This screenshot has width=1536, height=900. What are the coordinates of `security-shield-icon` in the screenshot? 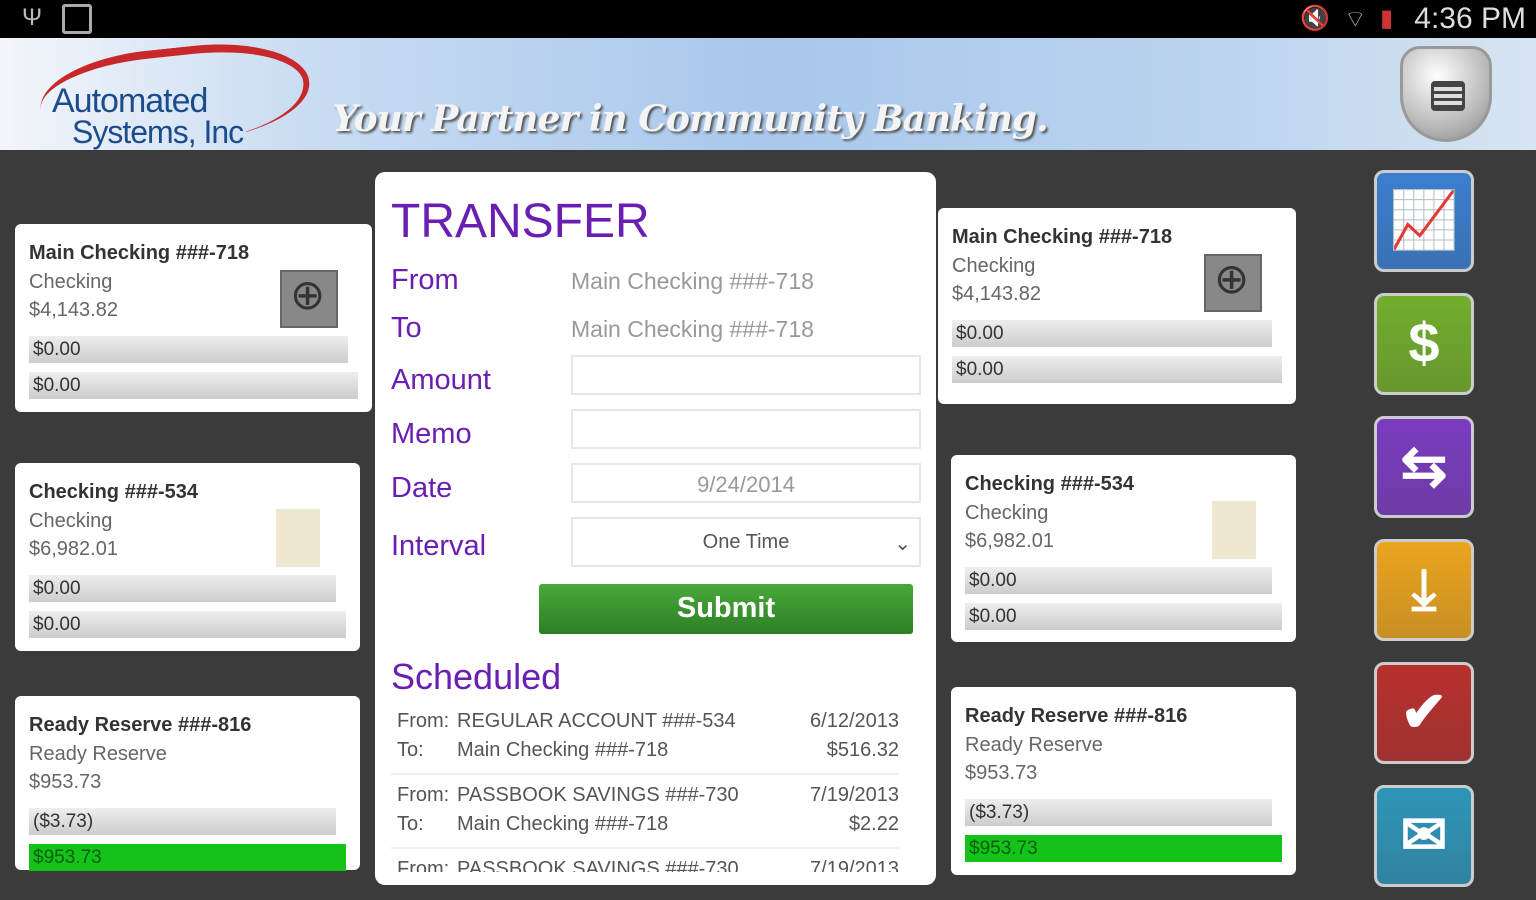 It's located at (1446, 94).